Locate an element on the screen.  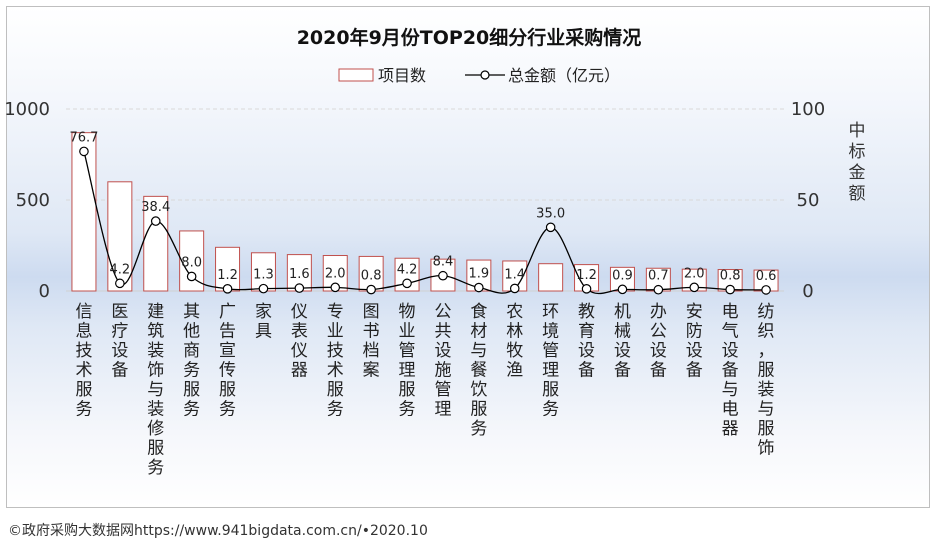
data-label: 35.0 is located at coordinates (550, 213).